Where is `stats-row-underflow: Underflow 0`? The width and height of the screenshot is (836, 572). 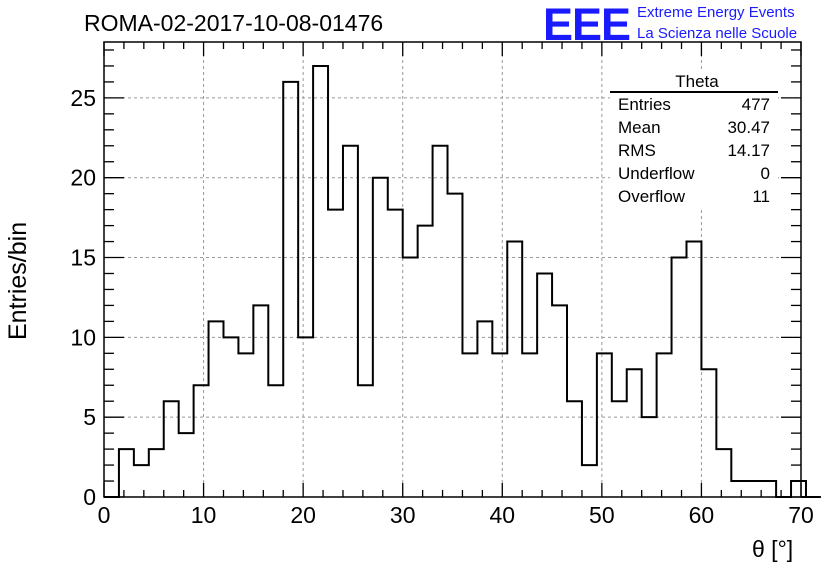 stats-row-underflow: Underflow 0 is located at coordinates (694, 173).